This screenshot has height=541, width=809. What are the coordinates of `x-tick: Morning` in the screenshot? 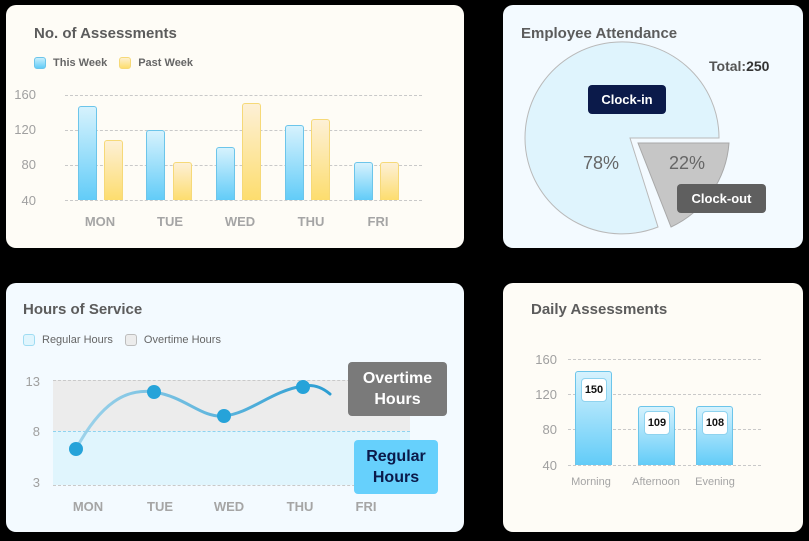 It's located at (591, 482).